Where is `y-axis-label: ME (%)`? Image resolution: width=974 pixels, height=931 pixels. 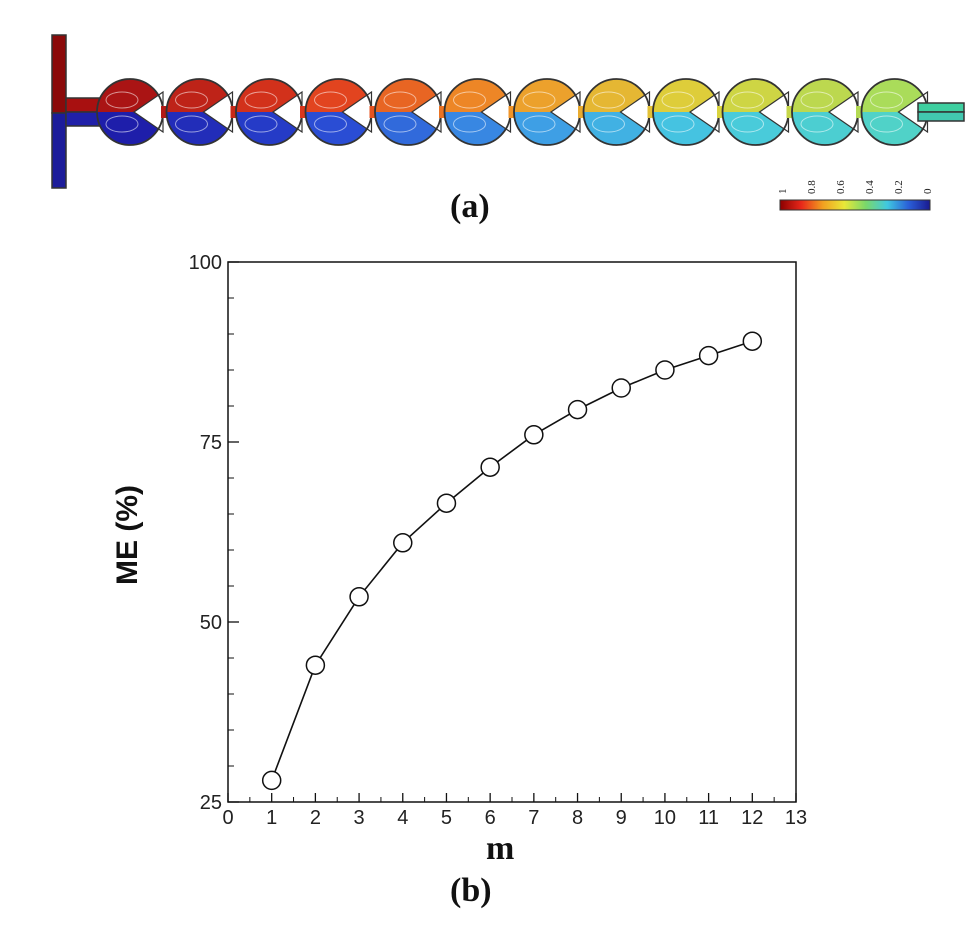
y-axis-label: ME (%) is located at coordinates (127, 535).